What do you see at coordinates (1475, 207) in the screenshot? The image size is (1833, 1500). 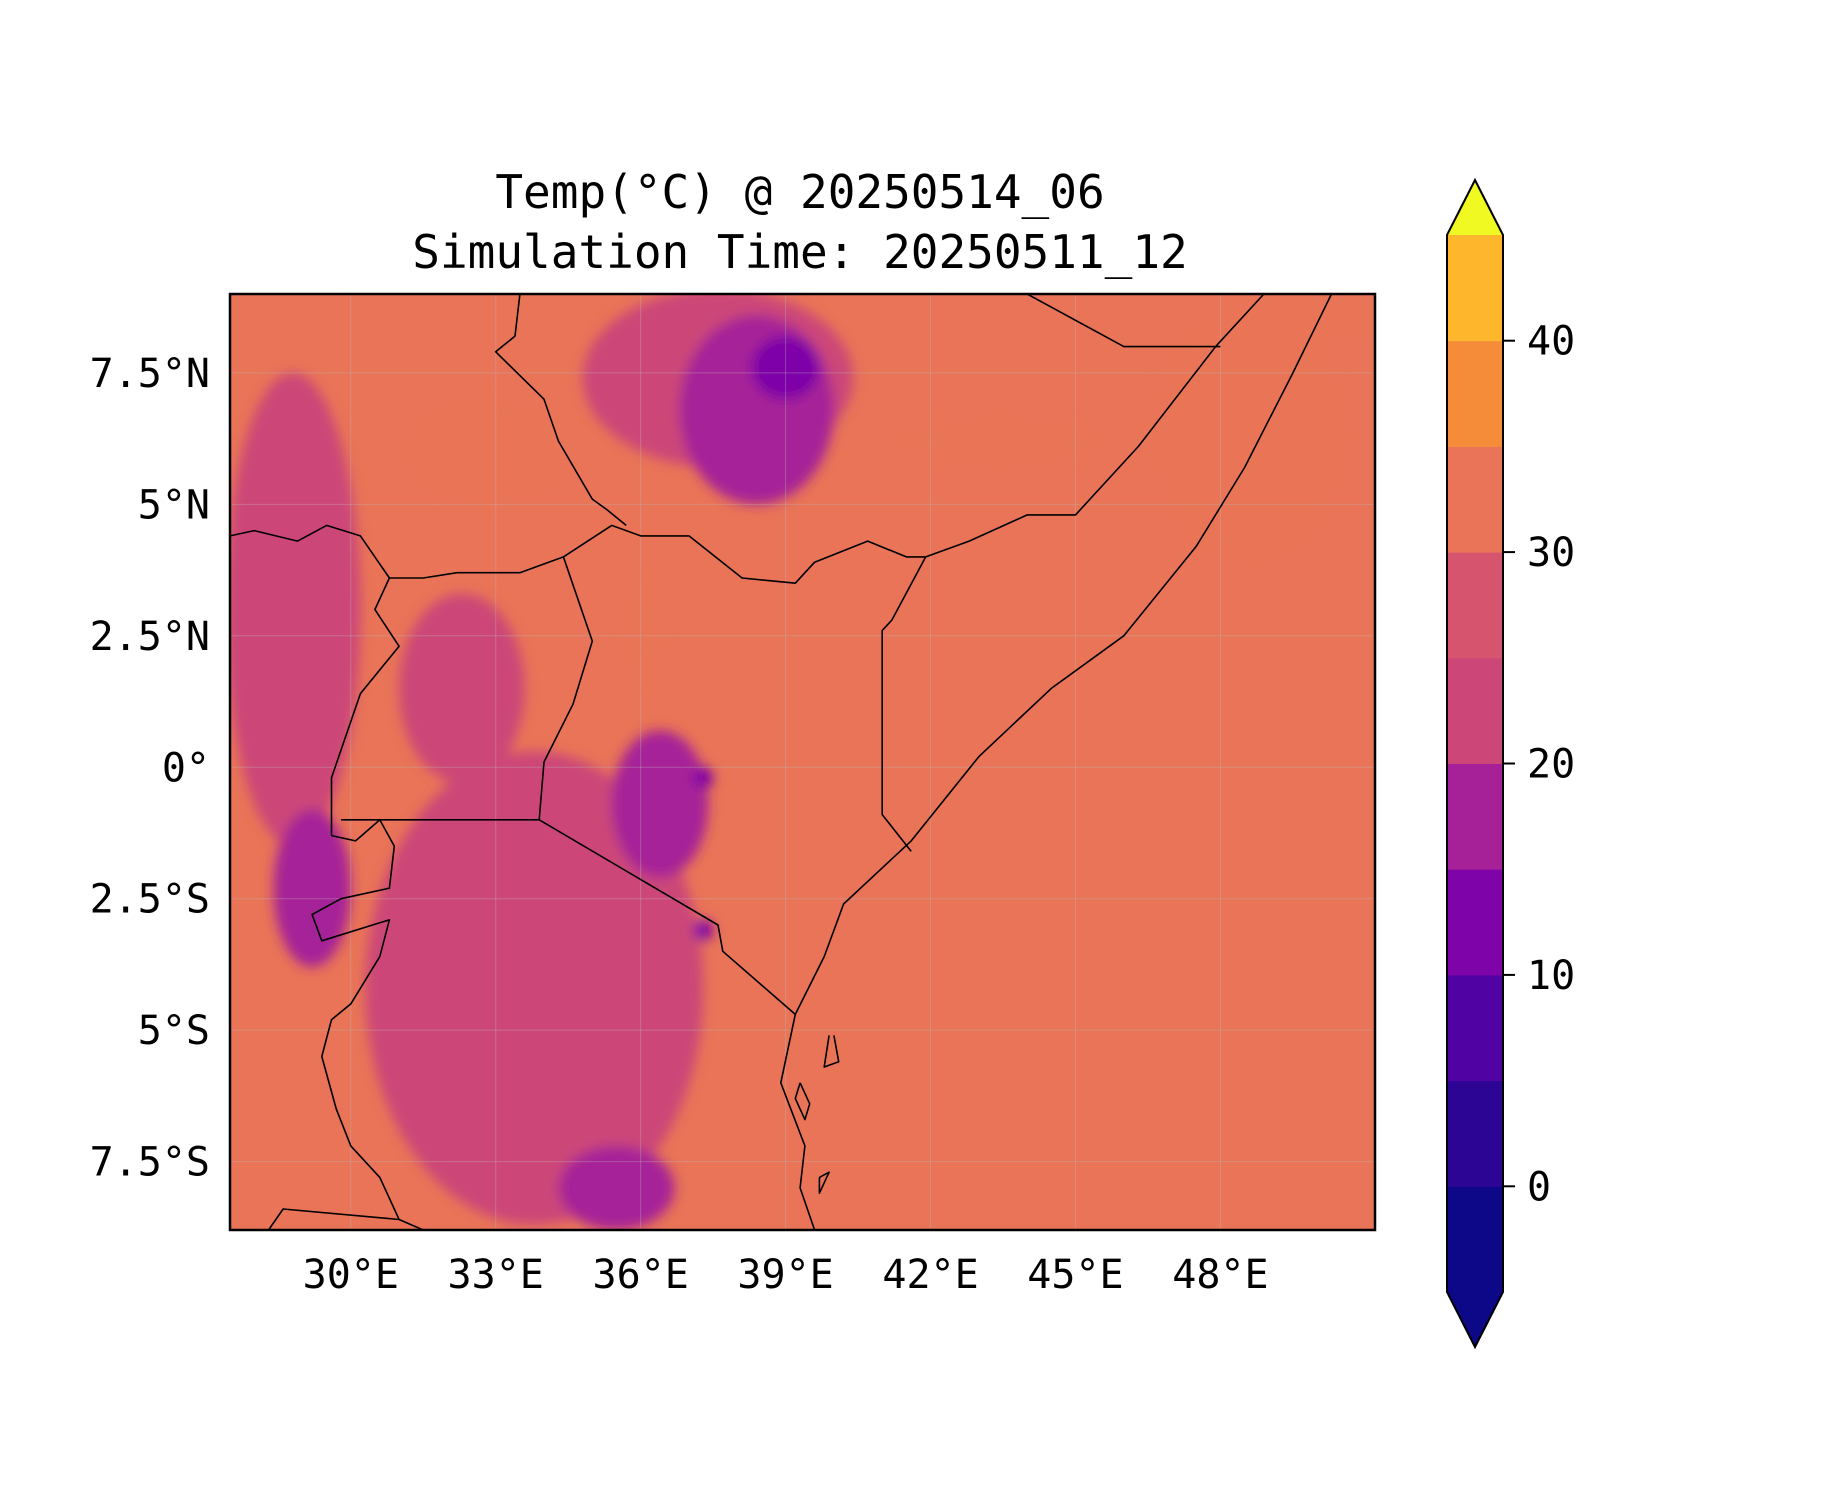 I see `colorbar-extend-max` at bounding box center [1475, 207].